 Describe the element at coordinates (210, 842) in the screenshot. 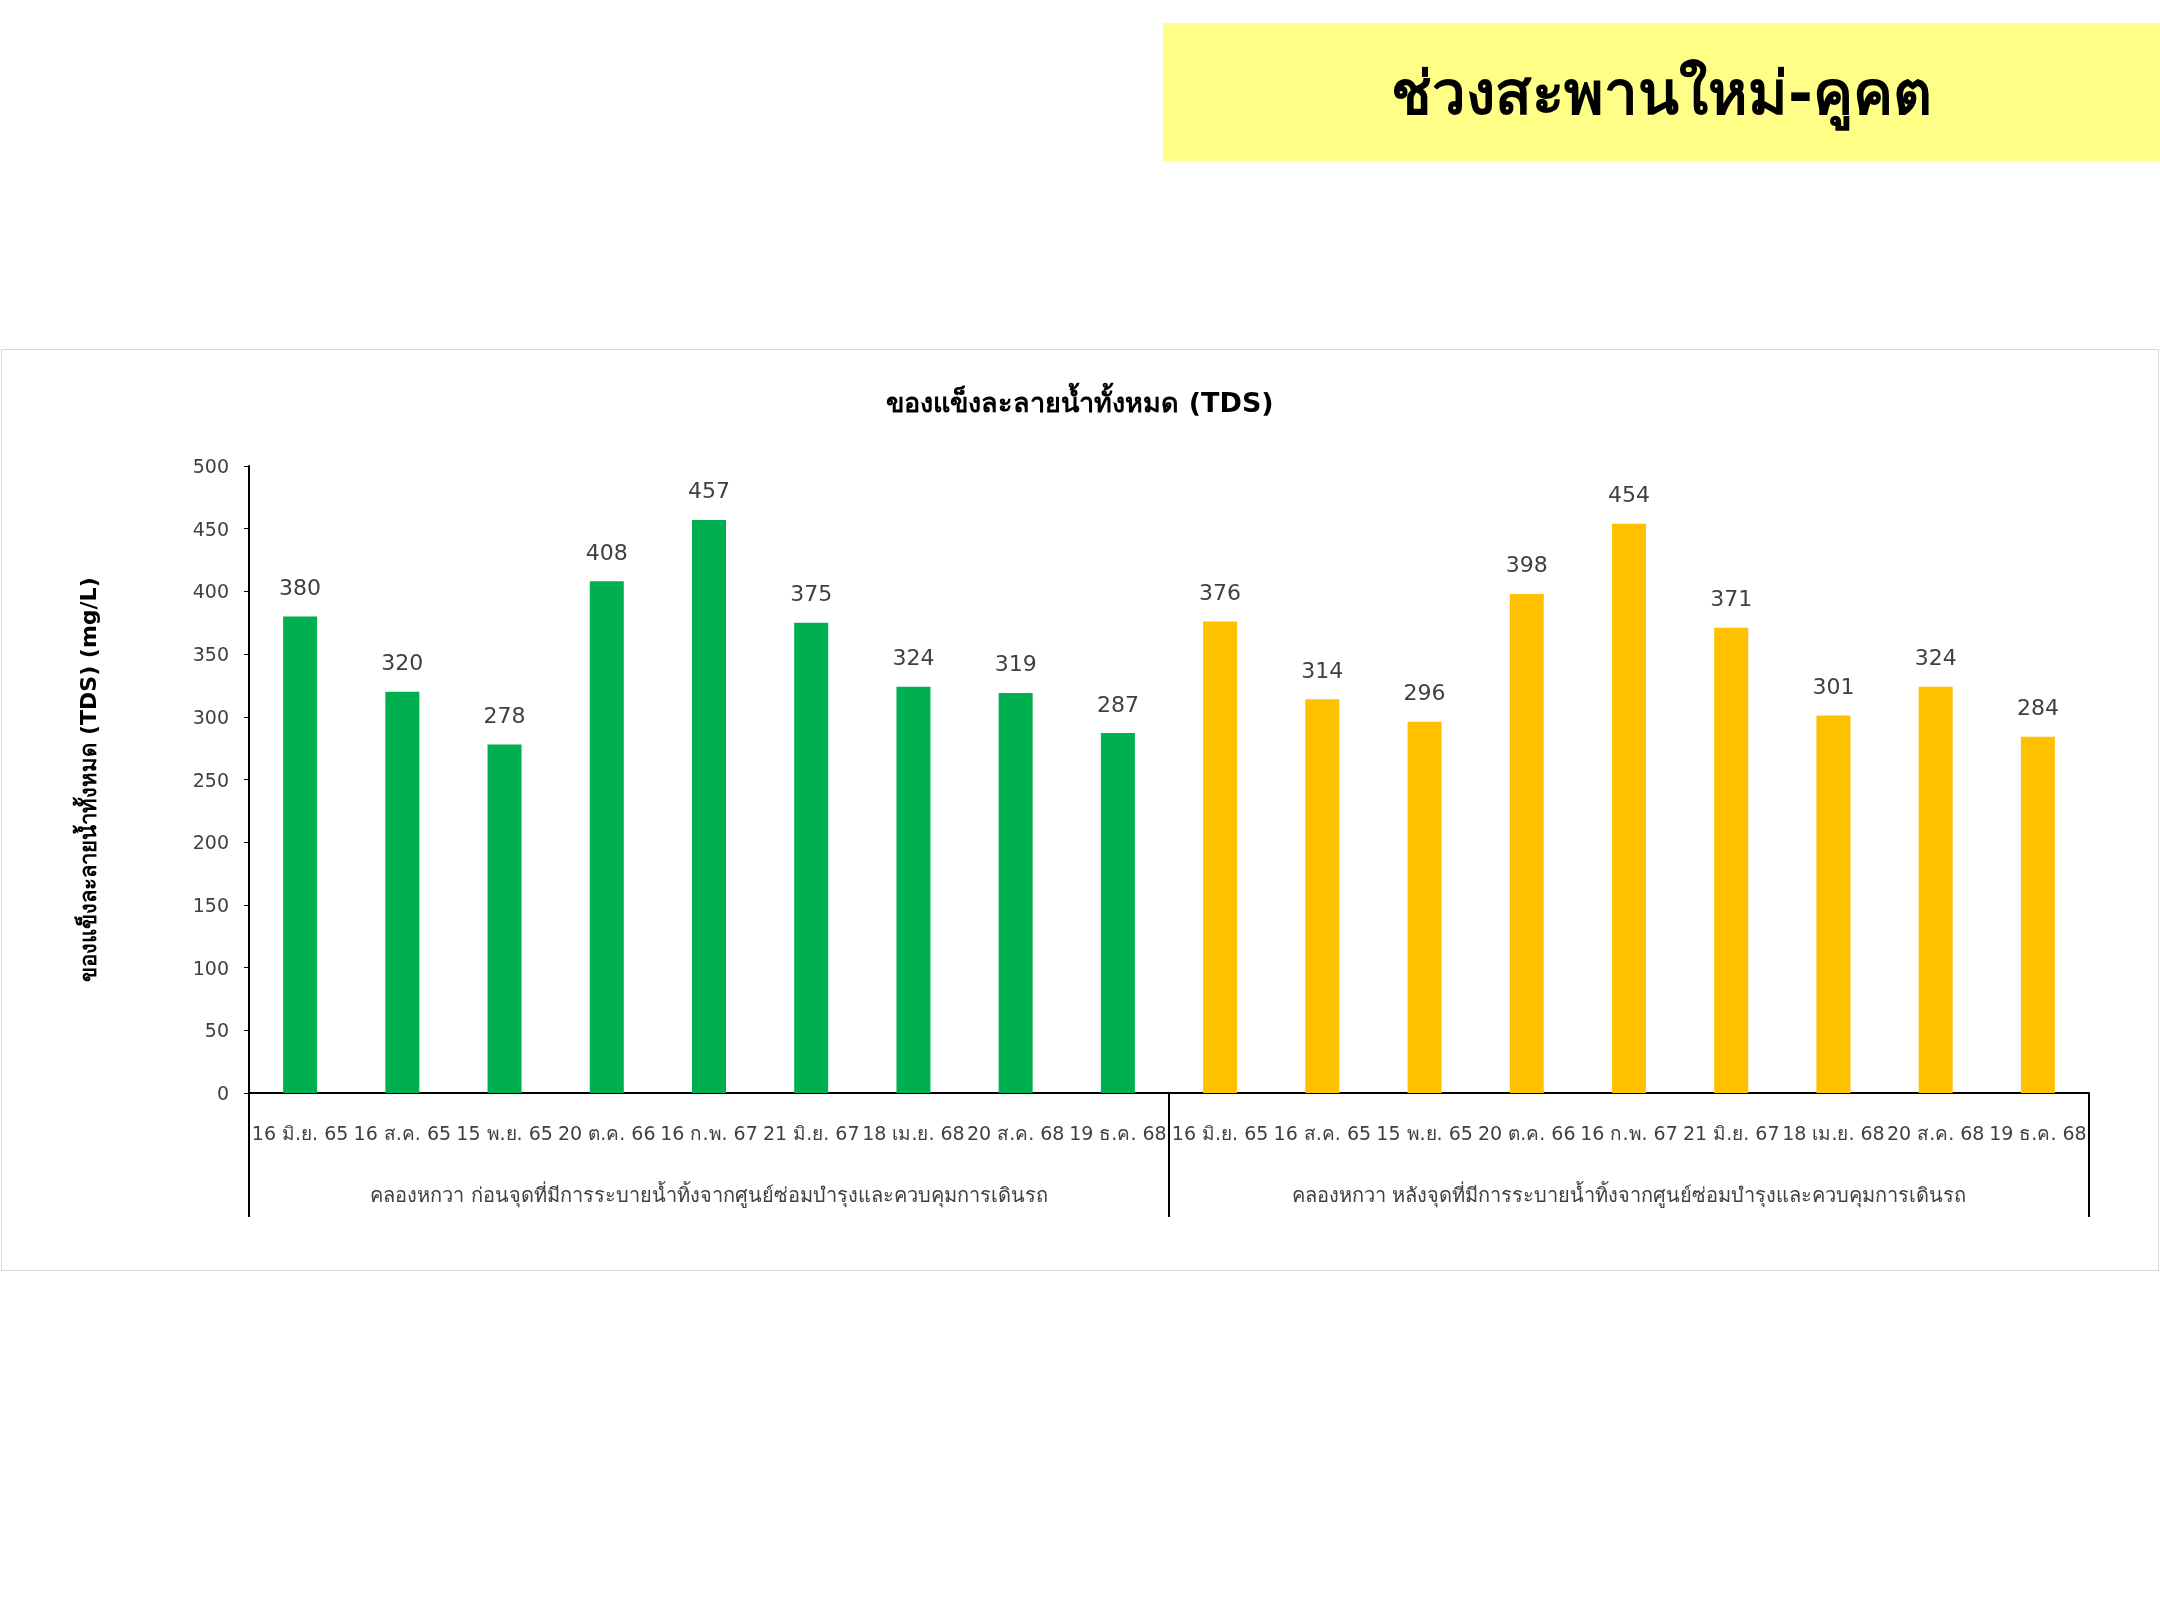

I see `y-tick-label: 200` at that location.